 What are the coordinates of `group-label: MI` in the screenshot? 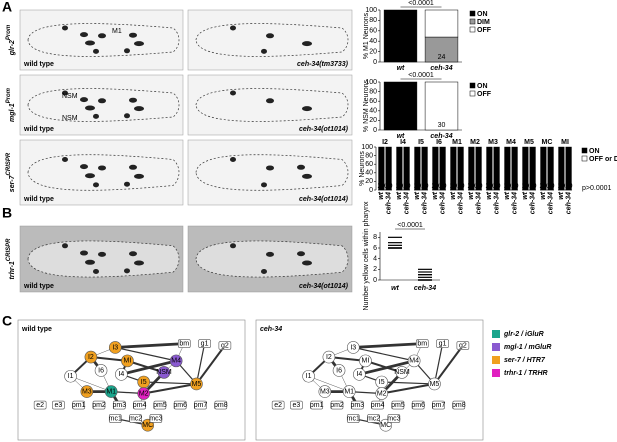 It's located at (565, 142).